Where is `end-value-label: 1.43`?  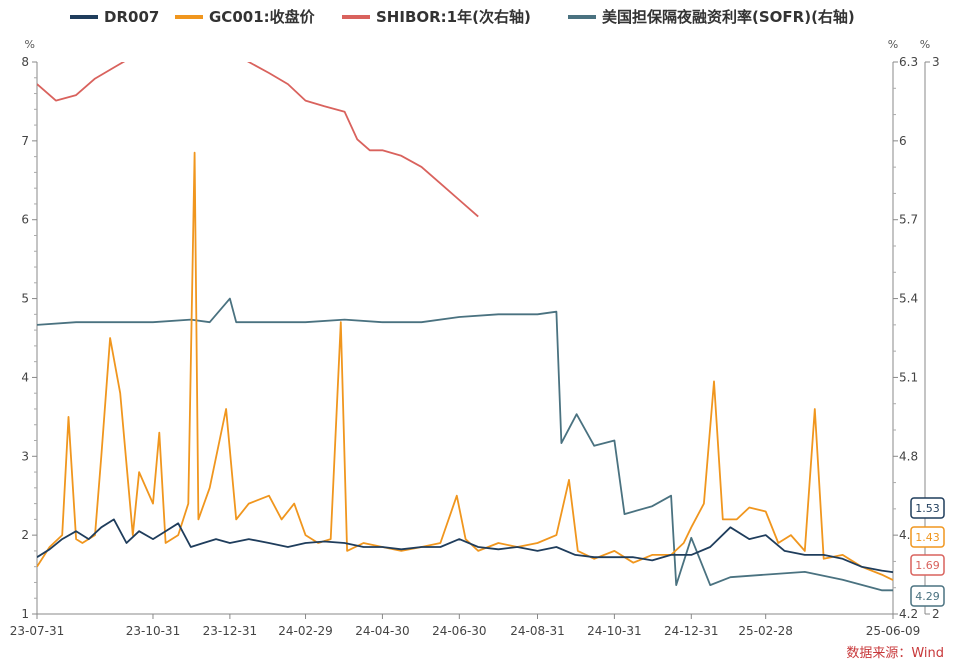 end-value-label: 1.43 is located at coordinates (927, 537).